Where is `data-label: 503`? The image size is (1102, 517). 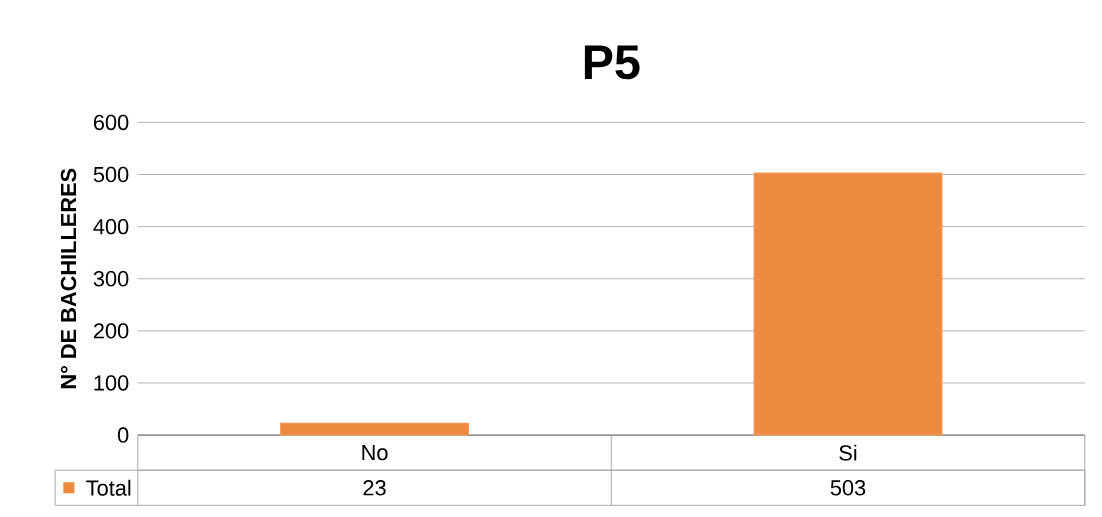
data-label: 503 is located at coordinates (848, 488).